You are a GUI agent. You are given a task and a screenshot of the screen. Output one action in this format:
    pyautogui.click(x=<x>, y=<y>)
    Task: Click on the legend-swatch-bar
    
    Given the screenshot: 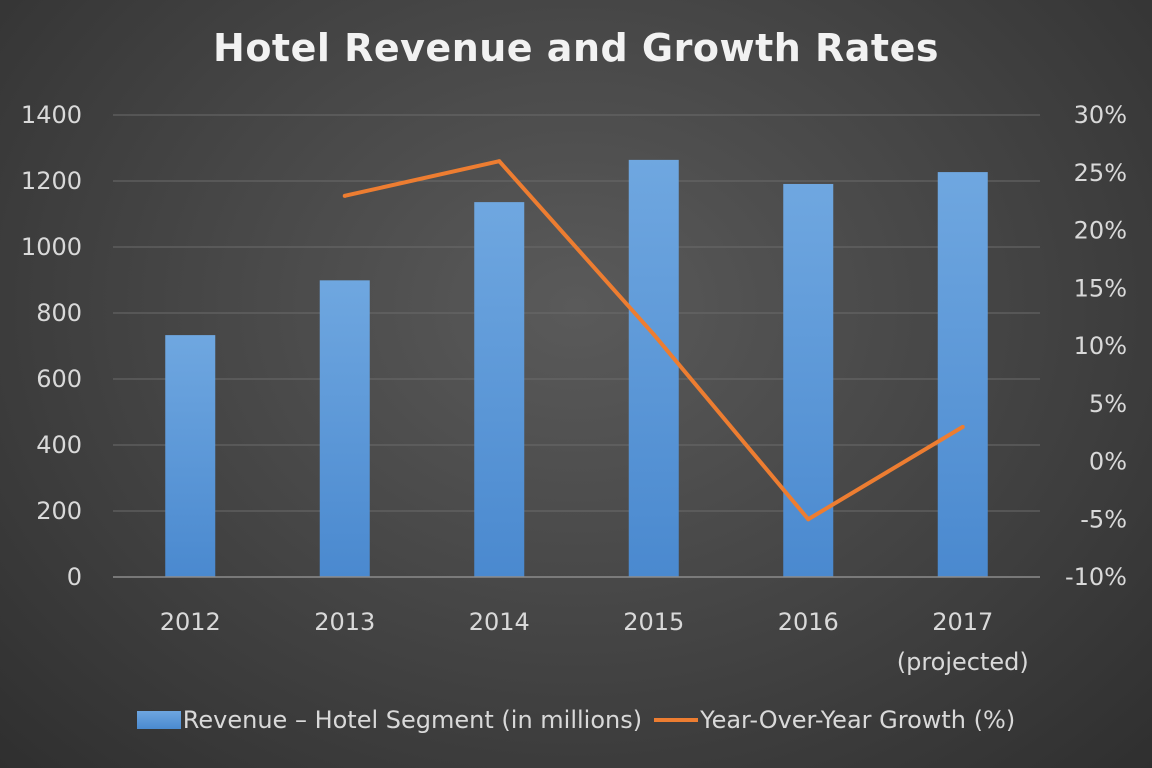 What is the action you would take?
    pyautogui.click(x=158, y=720)
    